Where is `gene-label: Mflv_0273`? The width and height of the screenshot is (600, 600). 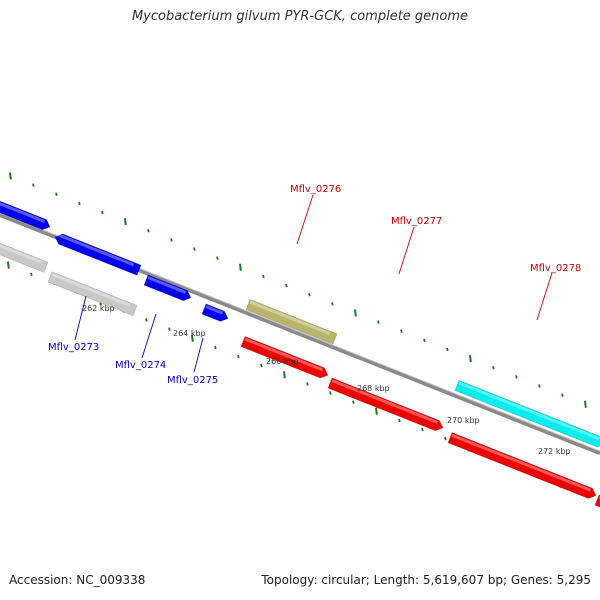 gene-label: Mflv_0273 is located at coordinates (73, 347).